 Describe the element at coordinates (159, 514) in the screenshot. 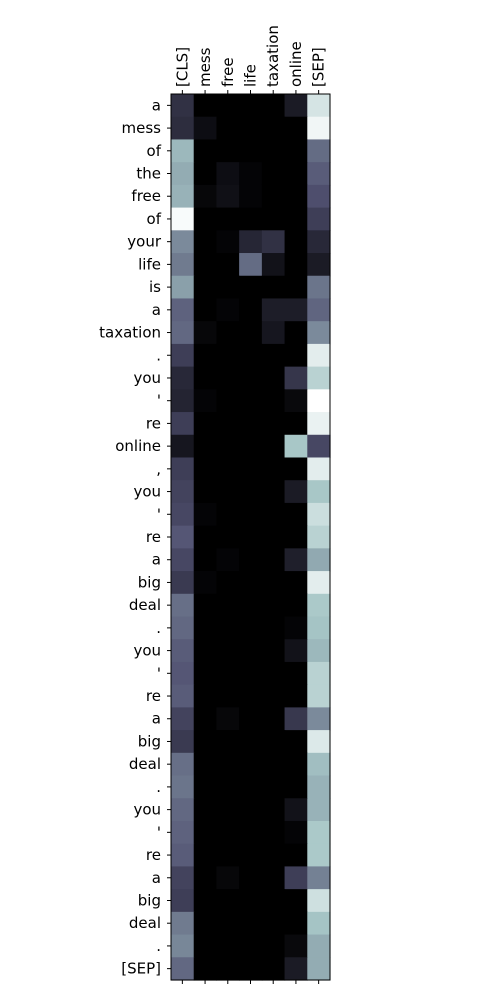

I see `y-tick-label: '` at that location.